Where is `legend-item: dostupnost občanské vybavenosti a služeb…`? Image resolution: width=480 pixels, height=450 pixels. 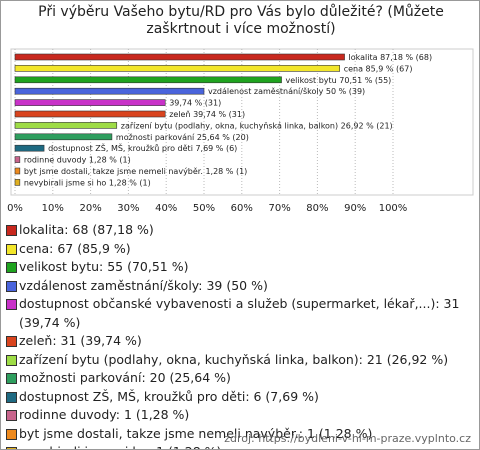
legend-item: dostupnost občanské vybavenosti a služeb… is located at coordinates (240, 313).